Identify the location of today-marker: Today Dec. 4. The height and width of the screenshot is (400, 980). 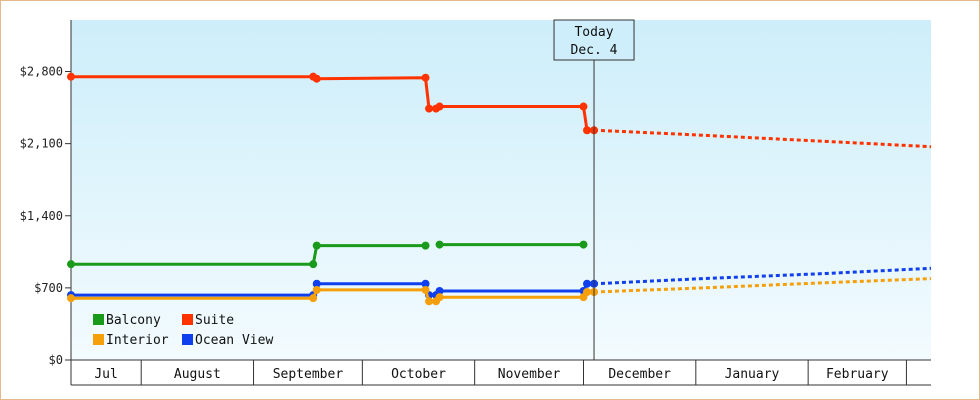
(594, 189).